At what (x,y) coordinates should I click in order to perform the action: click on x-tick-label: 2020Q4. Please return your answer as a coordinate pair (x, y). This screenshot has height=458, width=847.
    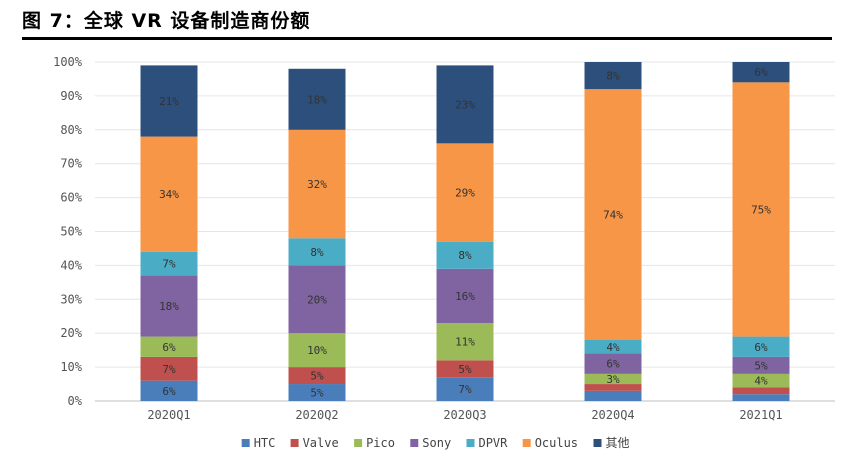
    Looking at the image, I should click on (612, 415).